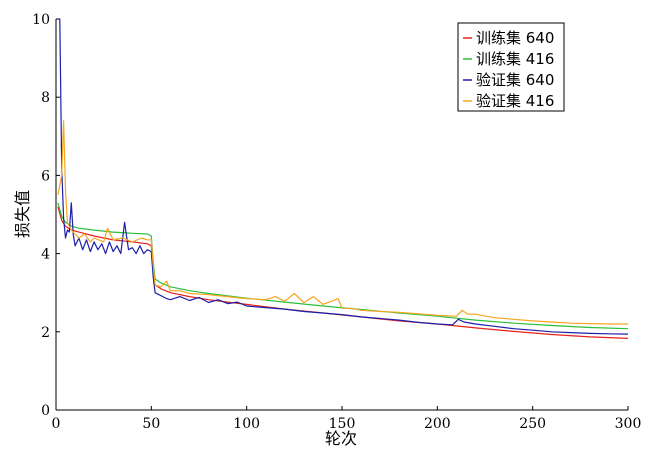 This screenshot has width=650, height=460. Describe the element at coordinates (22, 214) in the screenshot. I see `y-axis-label: 损失值` at that location.